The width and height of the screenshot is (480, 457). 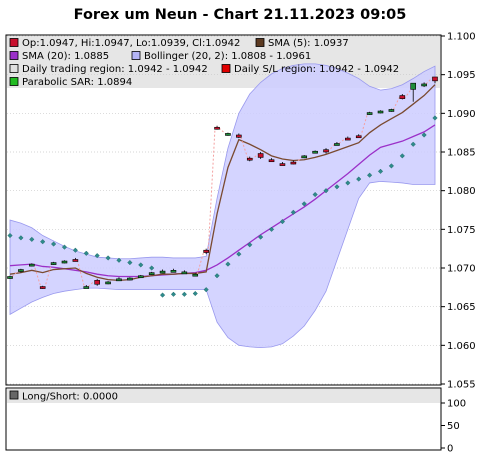 What do you see at coordinates (461, 307) in the screenshot?
I see `y-tick-label: 1.065` at bounding box center [461, 307].